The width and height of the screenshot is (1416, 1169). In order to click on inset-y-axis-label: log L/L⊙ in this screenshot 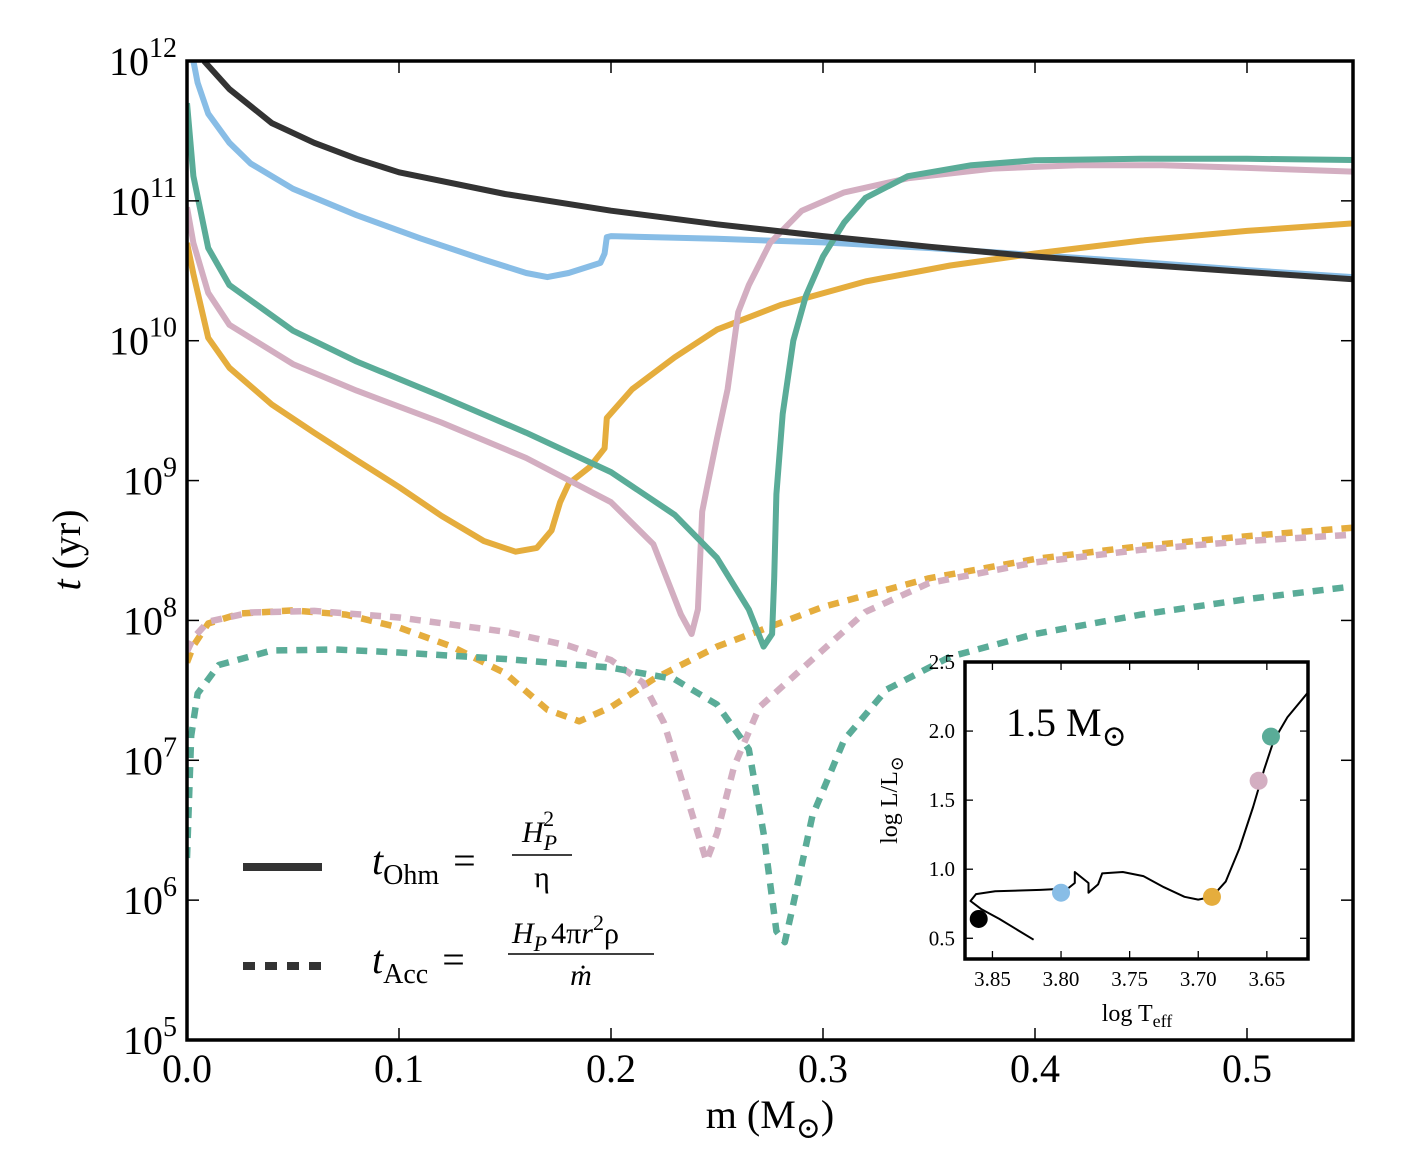, I will do `click(892, 800)`.